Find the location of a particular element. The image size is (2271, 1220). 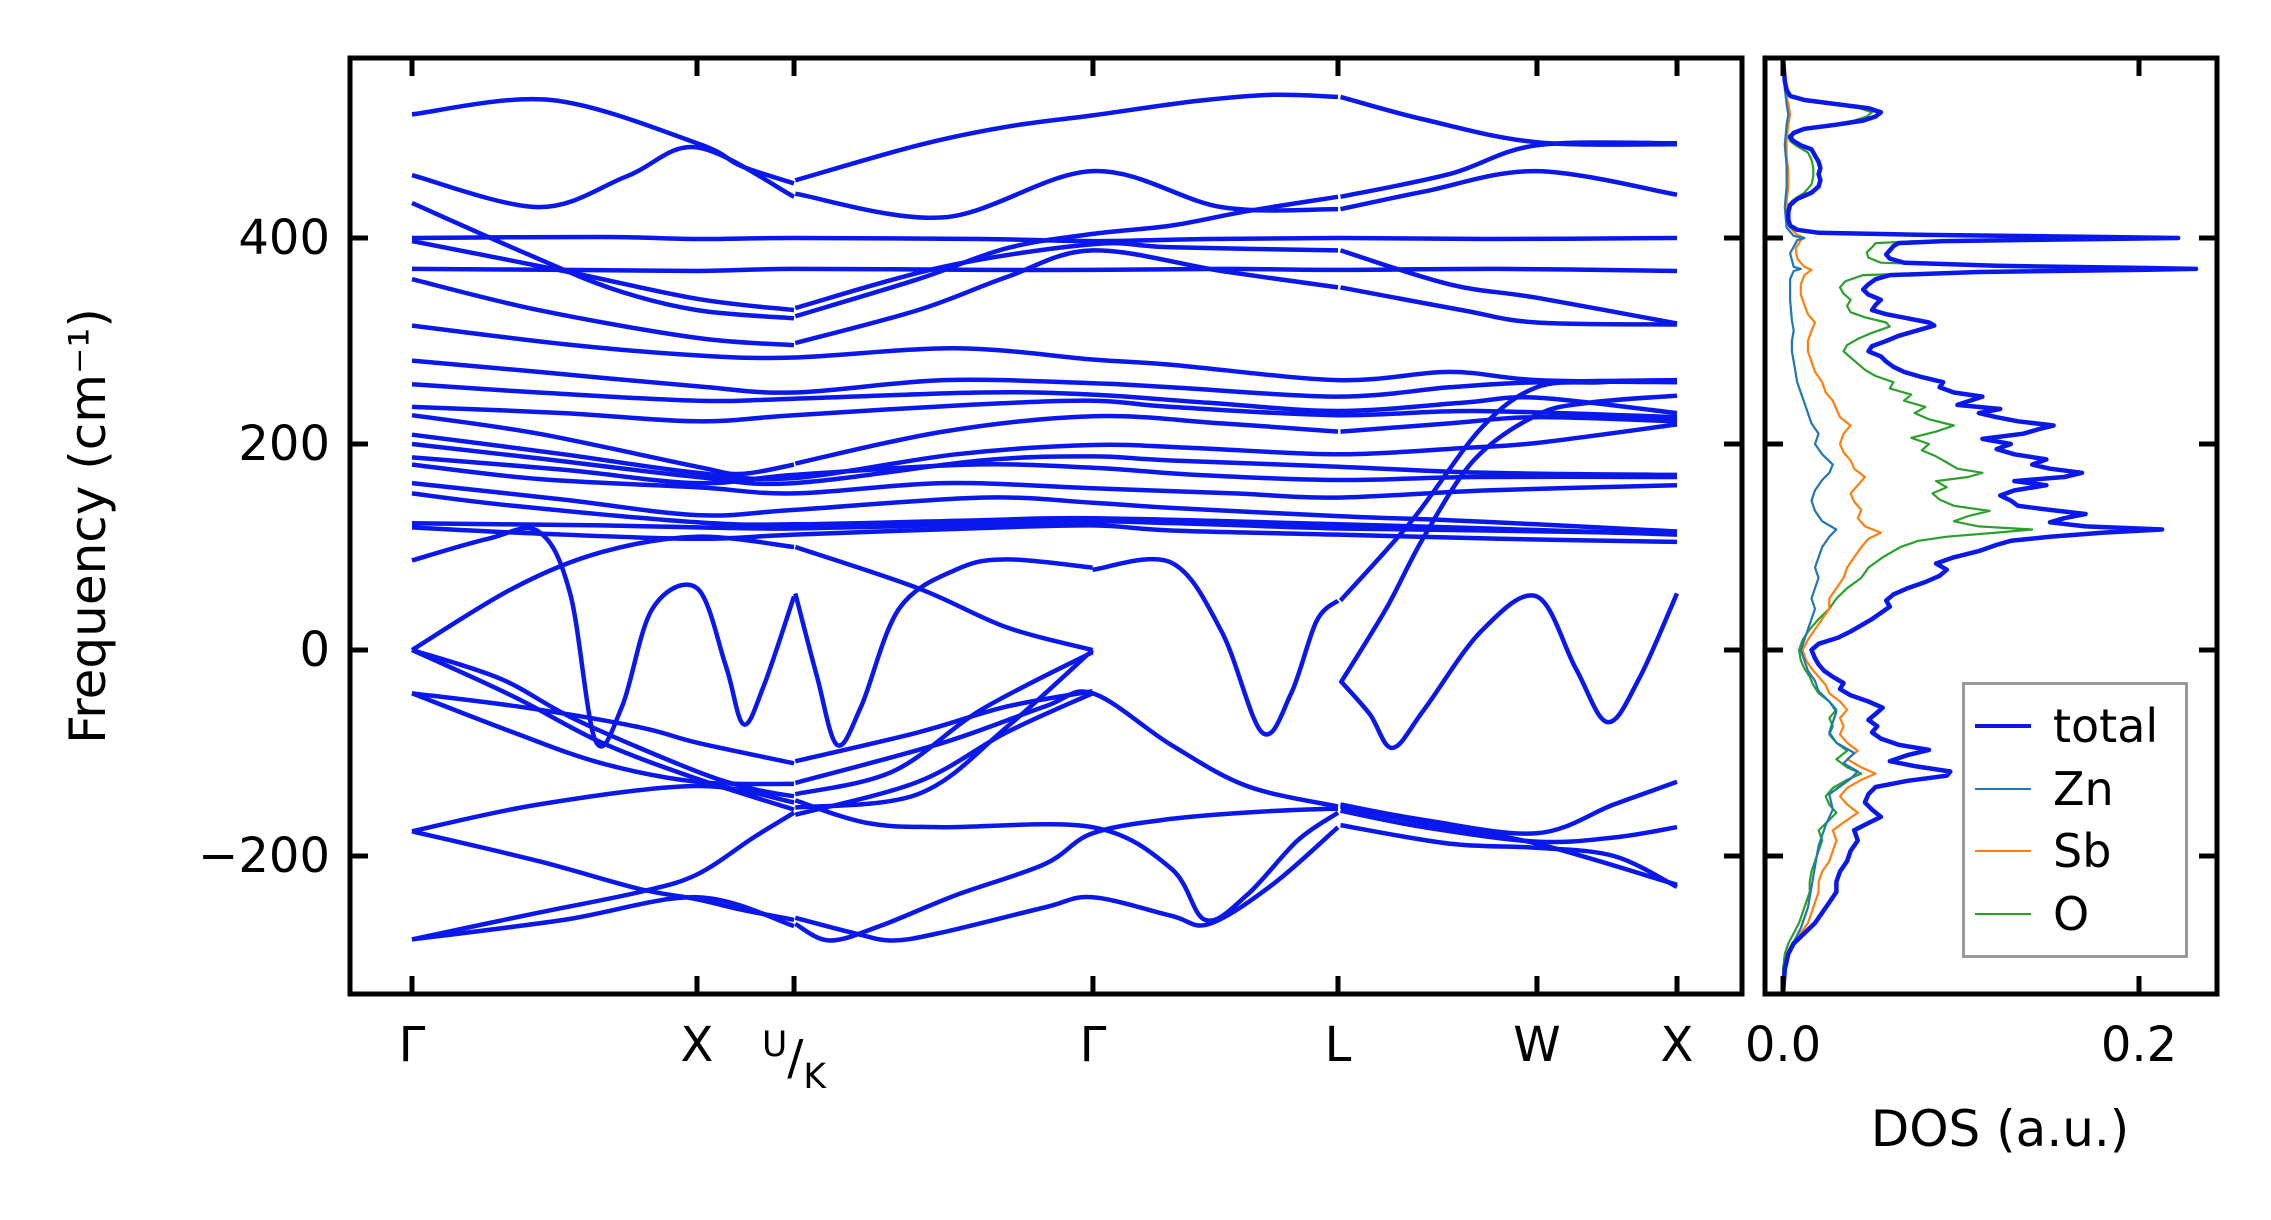

legend-label-o: O is located at coordinates (2071, 913).